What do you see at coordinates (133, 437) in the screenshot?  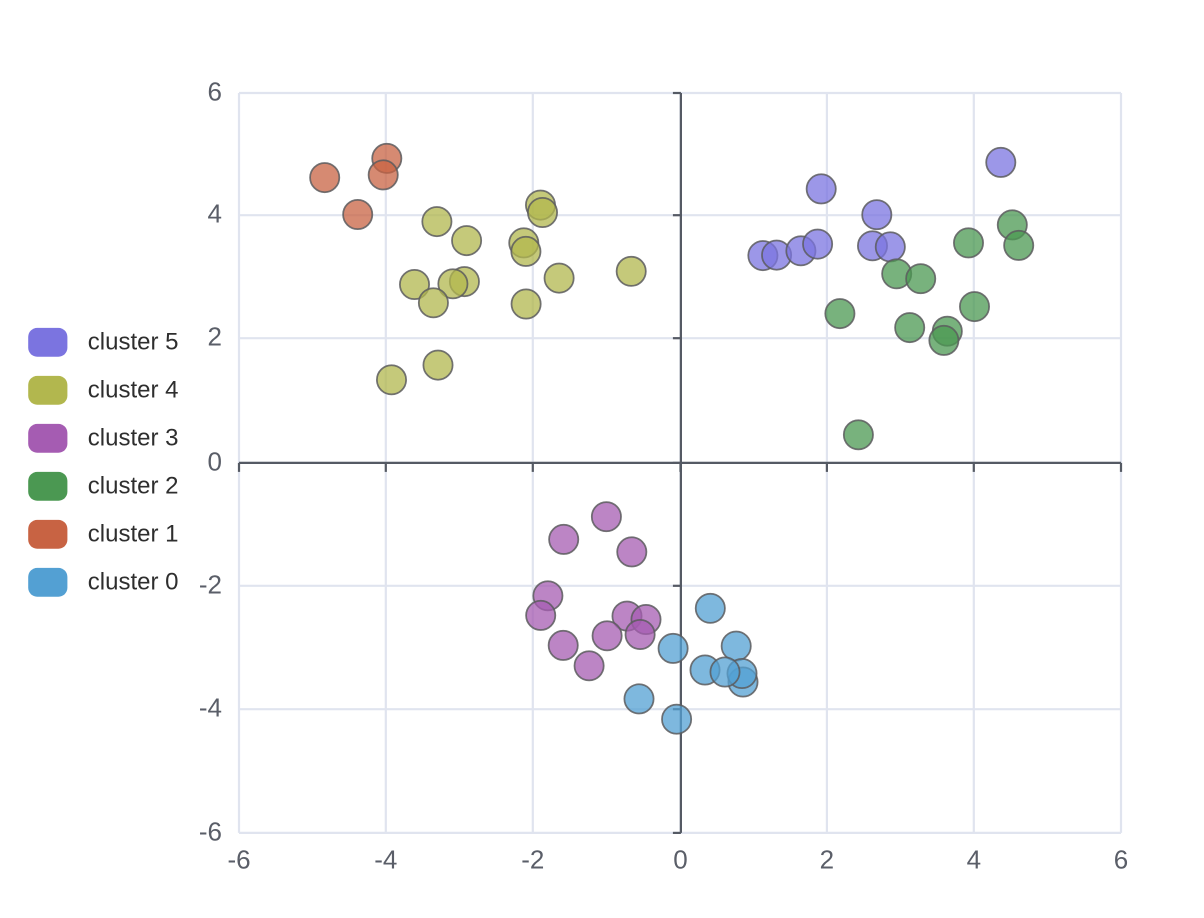 I see `svg-text: cluster 3` at bounding box center [133, 437].